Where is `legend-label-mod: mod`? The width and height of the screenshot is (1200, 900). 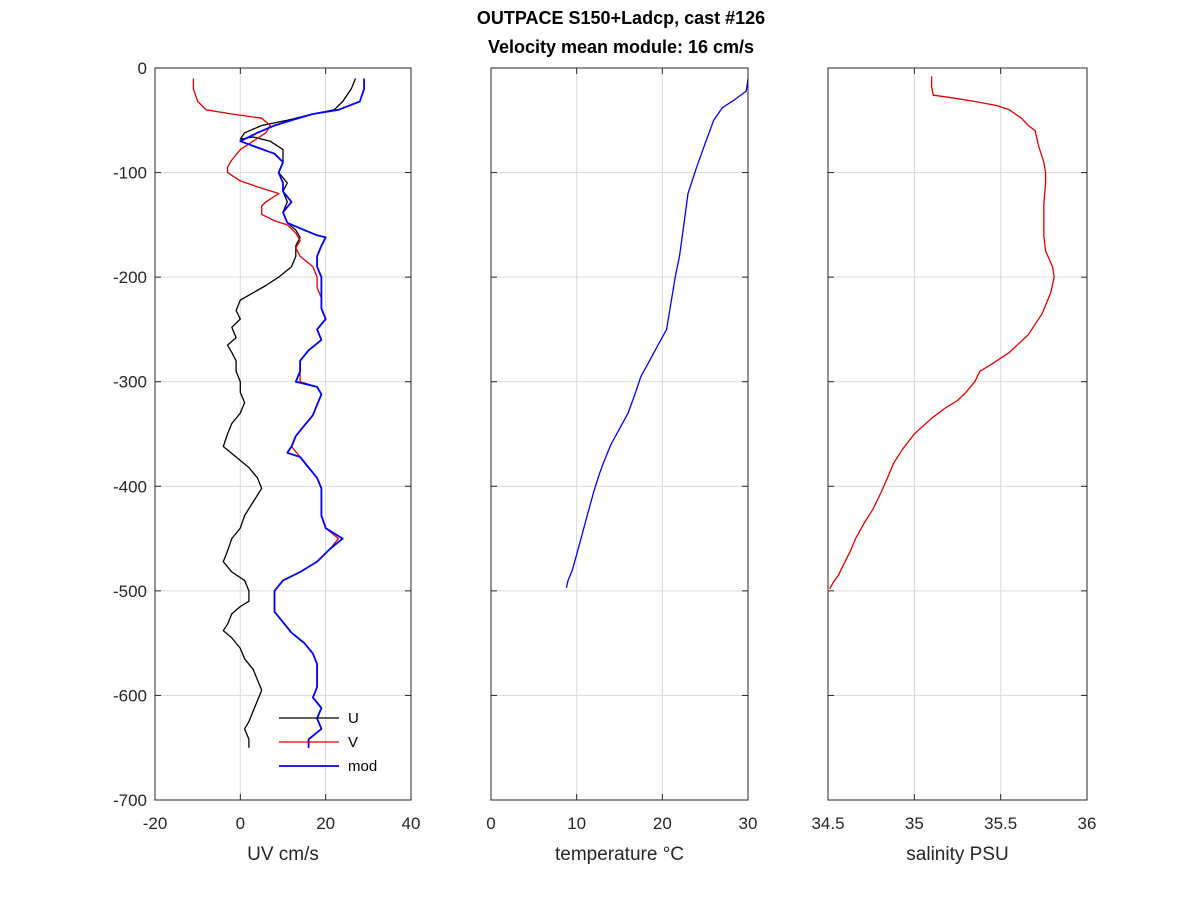
legend-label-mod: mod is located at coordinates (362, 766).